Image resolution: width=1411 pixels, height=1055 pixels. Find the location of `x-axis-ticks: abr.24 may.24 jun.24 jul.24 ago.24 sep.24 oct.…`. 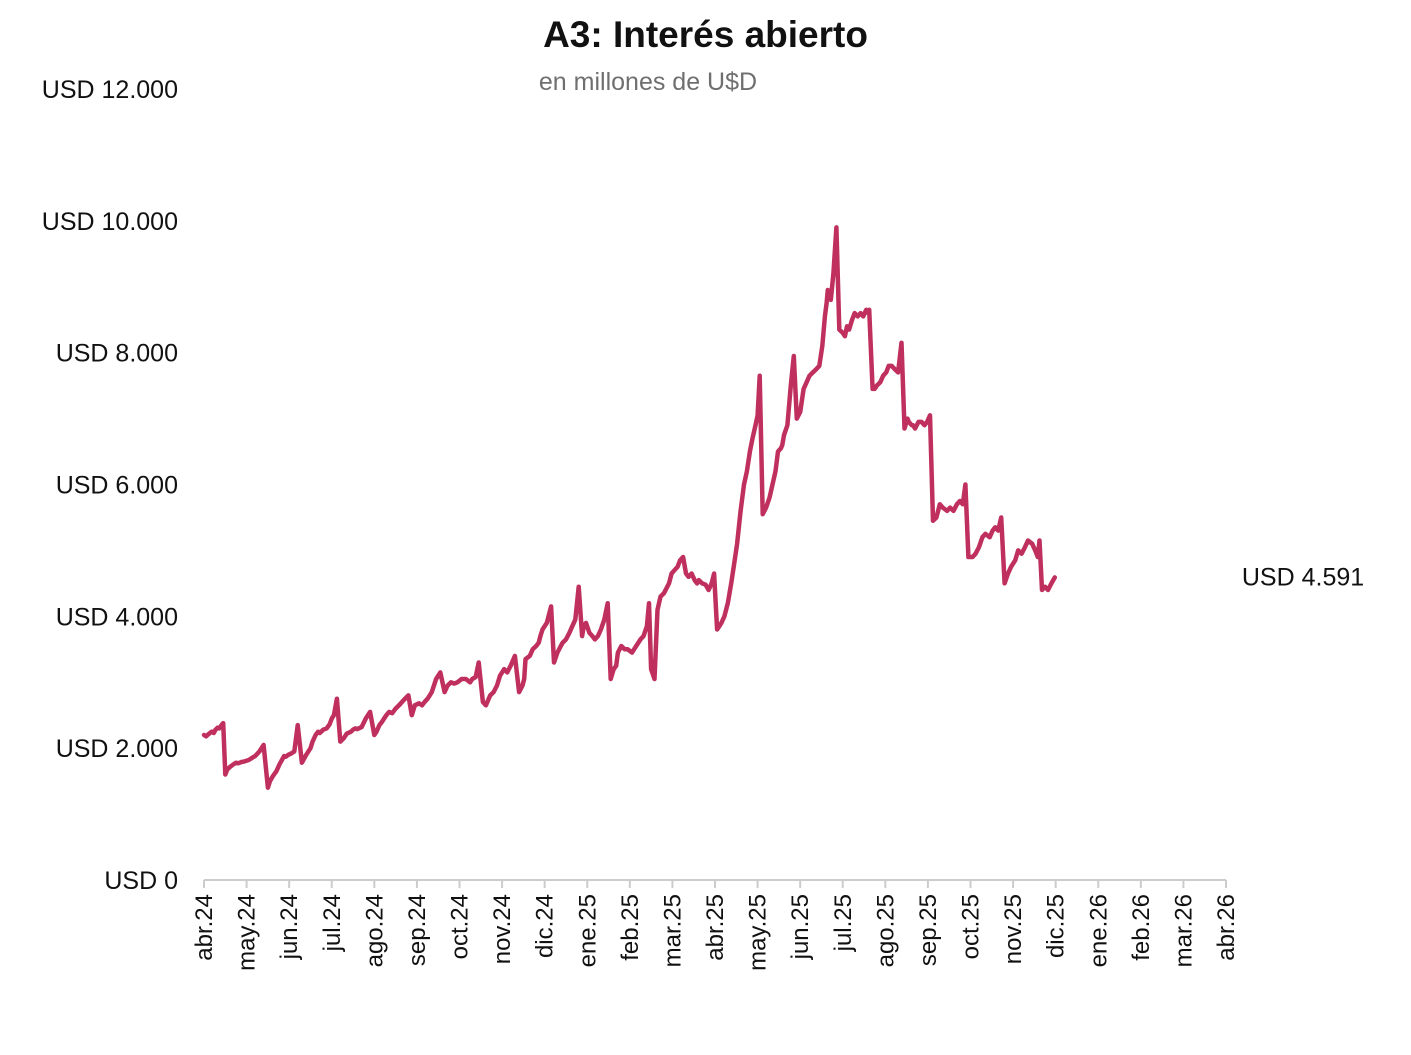

x-axis-ticks: abr.24 may.24 jun.24 jul.24 ago.24 sep.24 oct.… is located at coordinates (715, 925).